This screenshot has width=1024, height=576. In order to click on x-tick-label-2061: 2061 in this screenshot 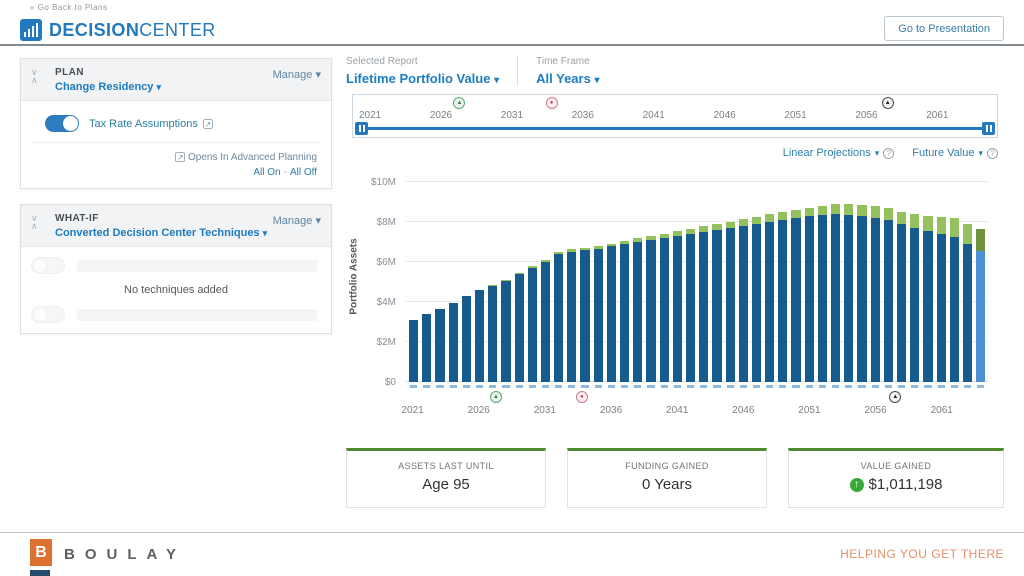, I will do `click(941, 410)`.